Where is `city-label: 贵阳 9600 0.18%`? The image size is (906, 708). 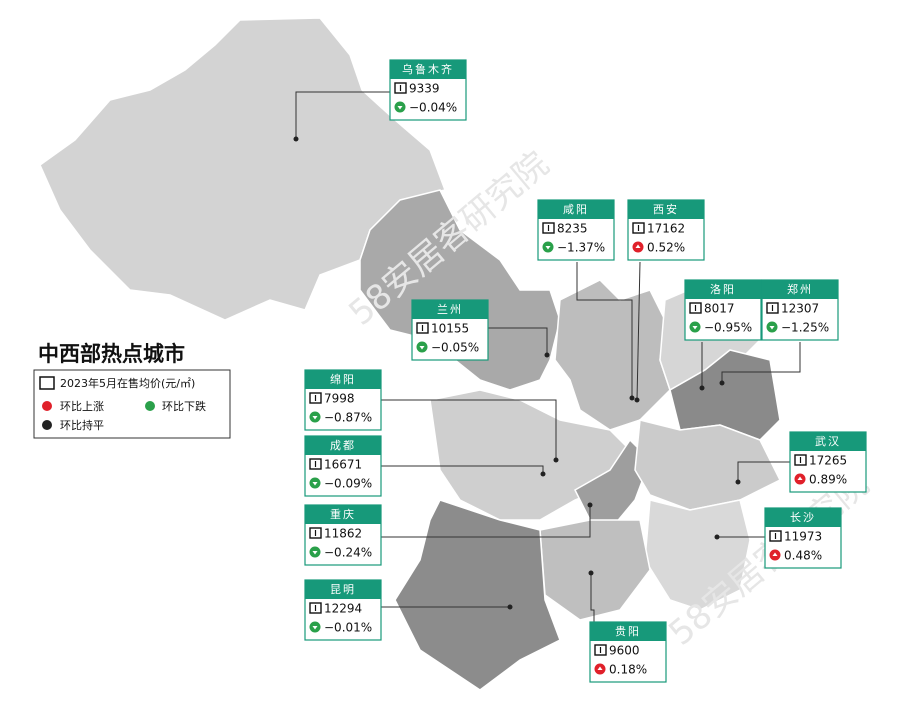
city-label: 贵阳 9600 0.18% is located at coordinates (627, 626).